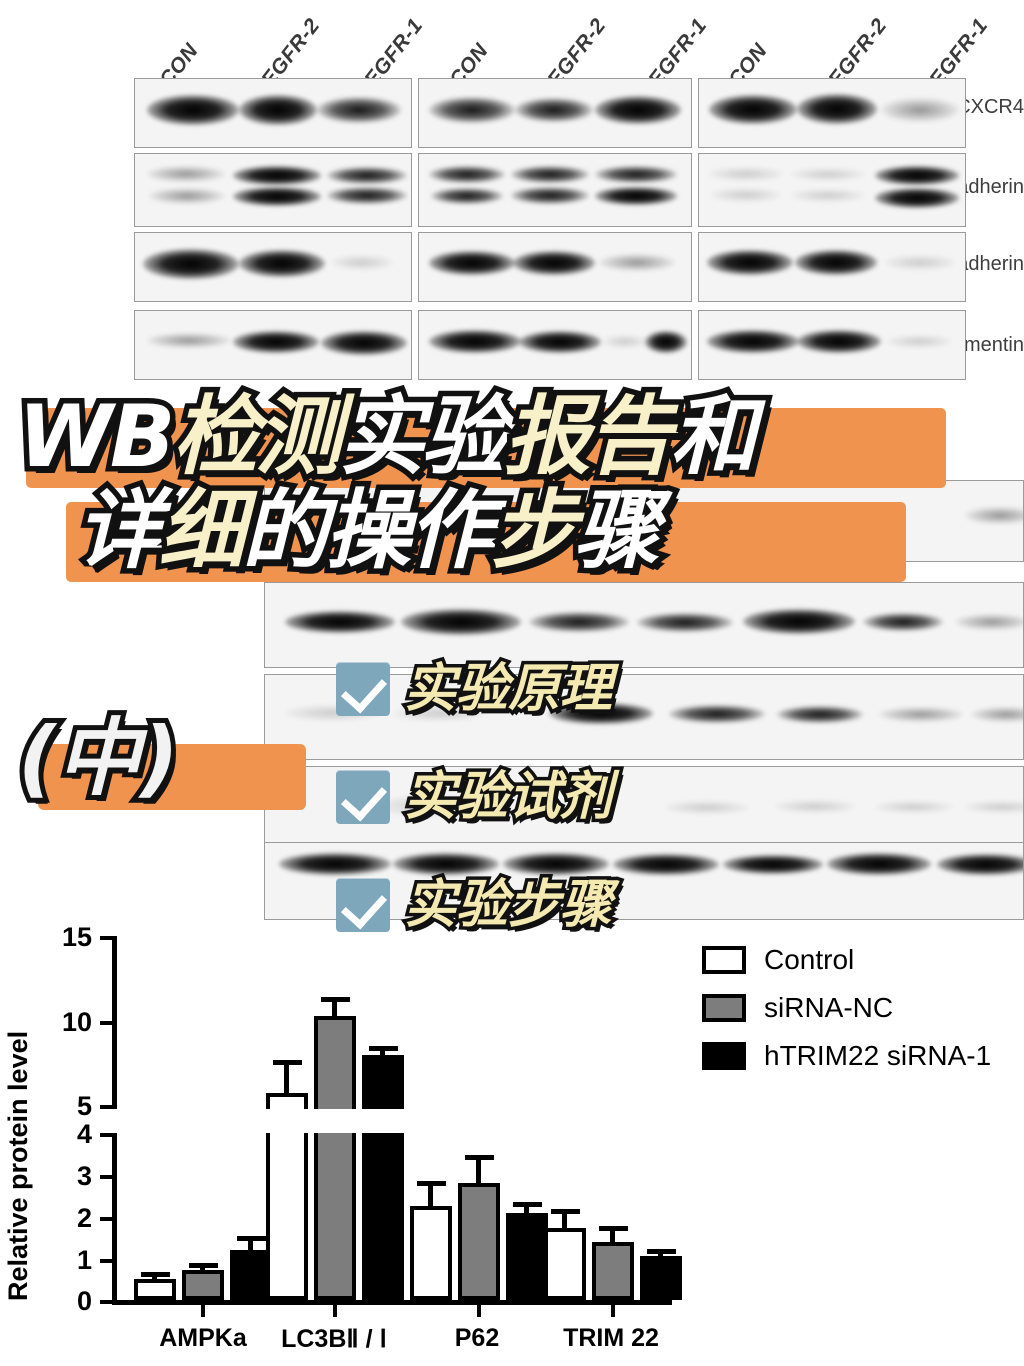 This screenshot has width=1024, height=1366. I want to click on title-seg-he: 和, so click(713, 437).